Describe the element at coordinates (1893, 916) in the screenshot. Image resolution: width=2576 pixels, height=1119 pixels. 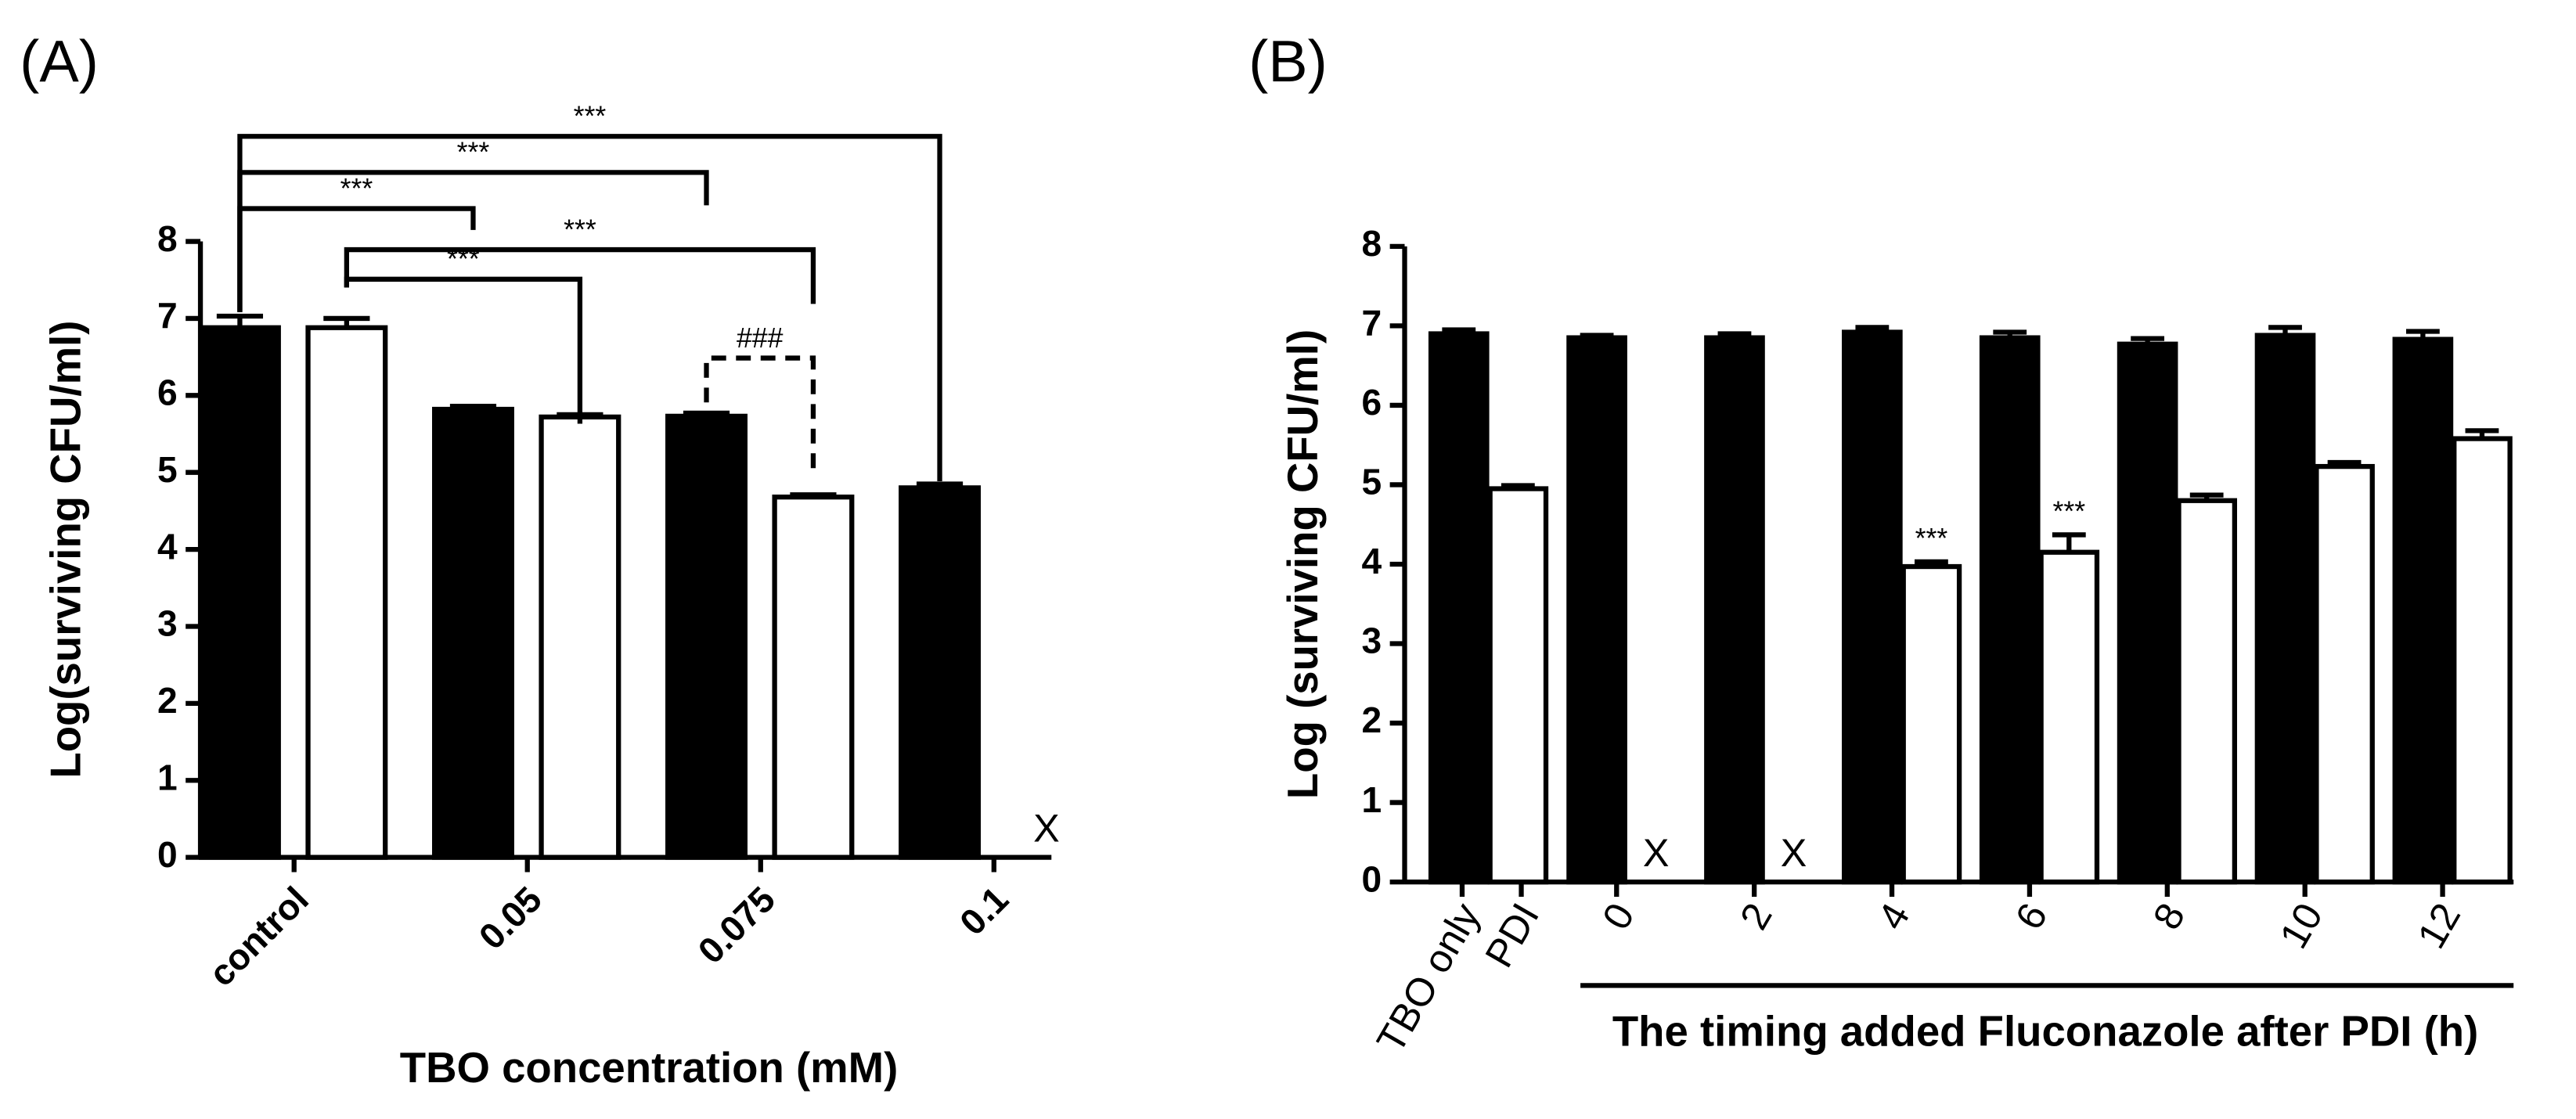
I see `x-tick-label: 4` at that location.